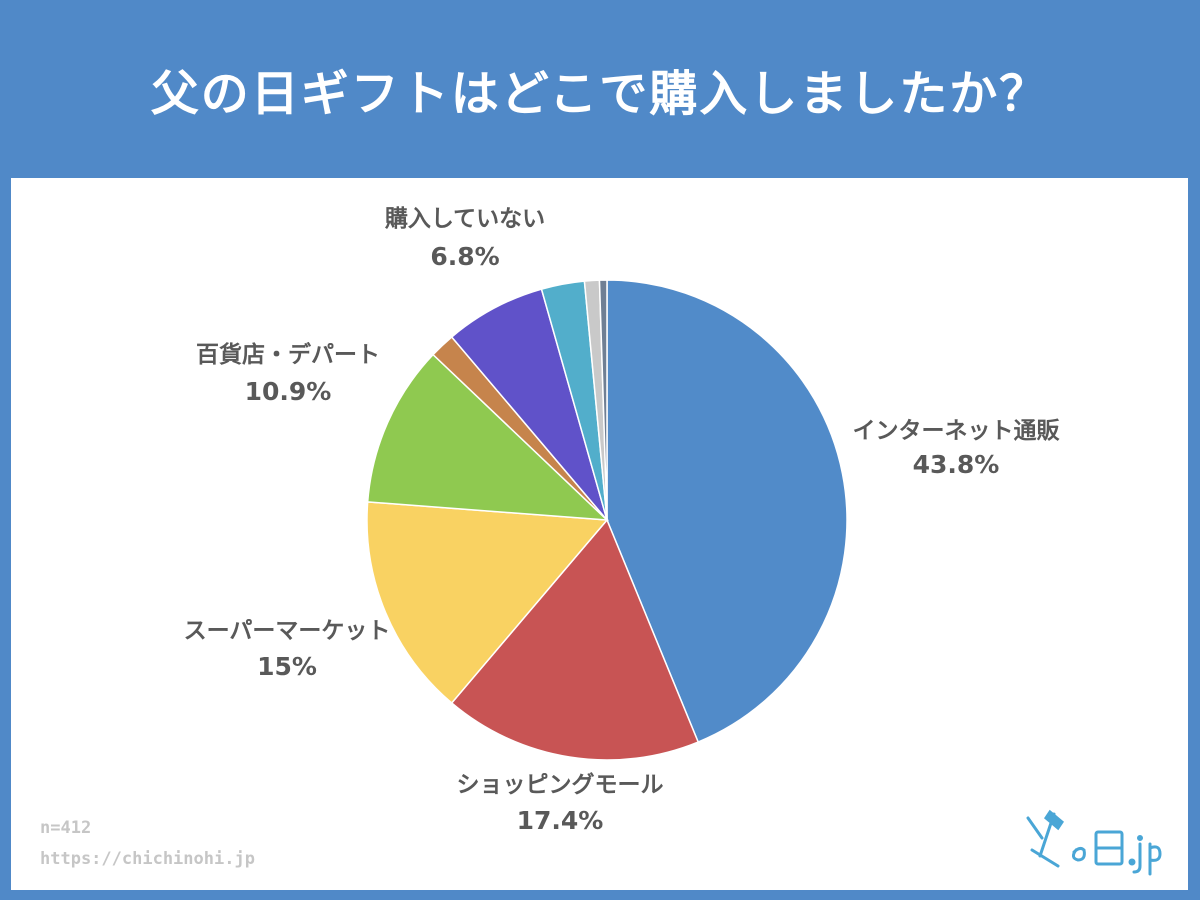  What do you see at coordinates (560, 820) in the screenshot?
I see `slice-value-1: 17.4%` at bounding box center [560, 820].